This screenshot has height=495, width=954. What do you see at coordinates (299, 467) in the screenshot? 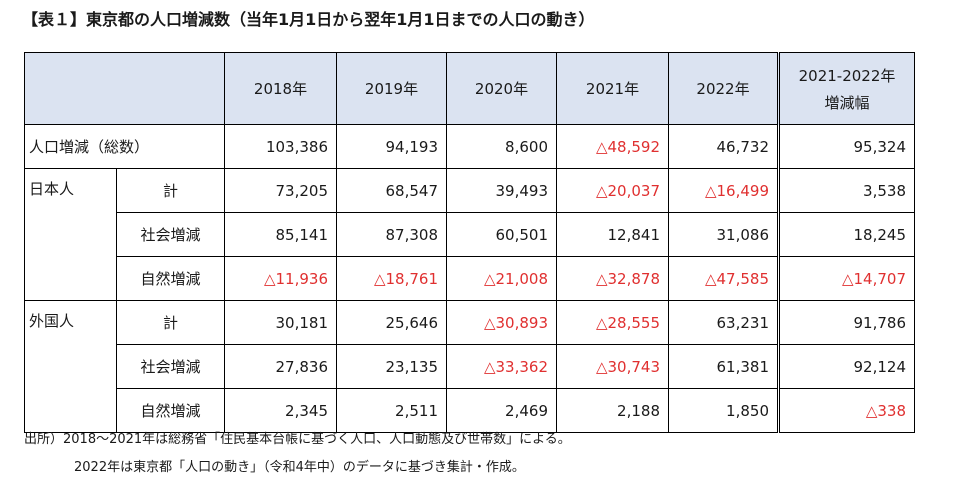
I see `source-note-line2: 2022年は東京都「人口の動き」（令和4年中）のデータに基づき集計・作成。` at bounding box center [299, 467].